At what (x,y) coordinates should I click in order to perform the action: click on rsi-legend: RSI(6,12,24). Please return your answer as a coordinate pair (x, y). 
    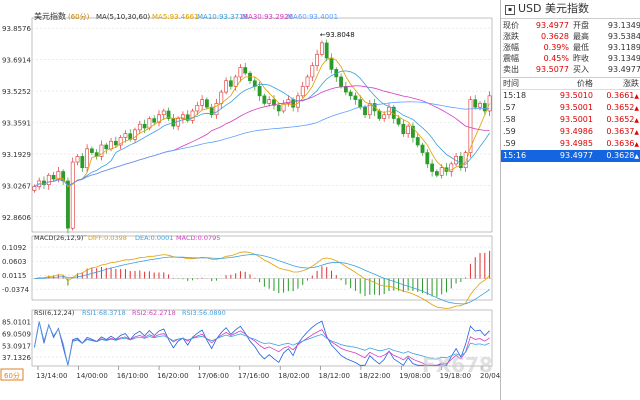
    Looking at the image, I should click on (54, 313).